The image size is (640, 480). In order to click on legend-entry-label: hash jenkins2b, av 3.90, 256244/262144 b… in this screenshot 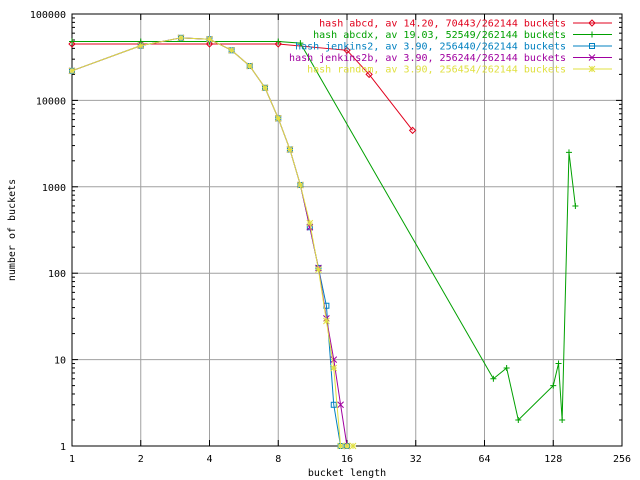, I will do `click(427, 58)`.